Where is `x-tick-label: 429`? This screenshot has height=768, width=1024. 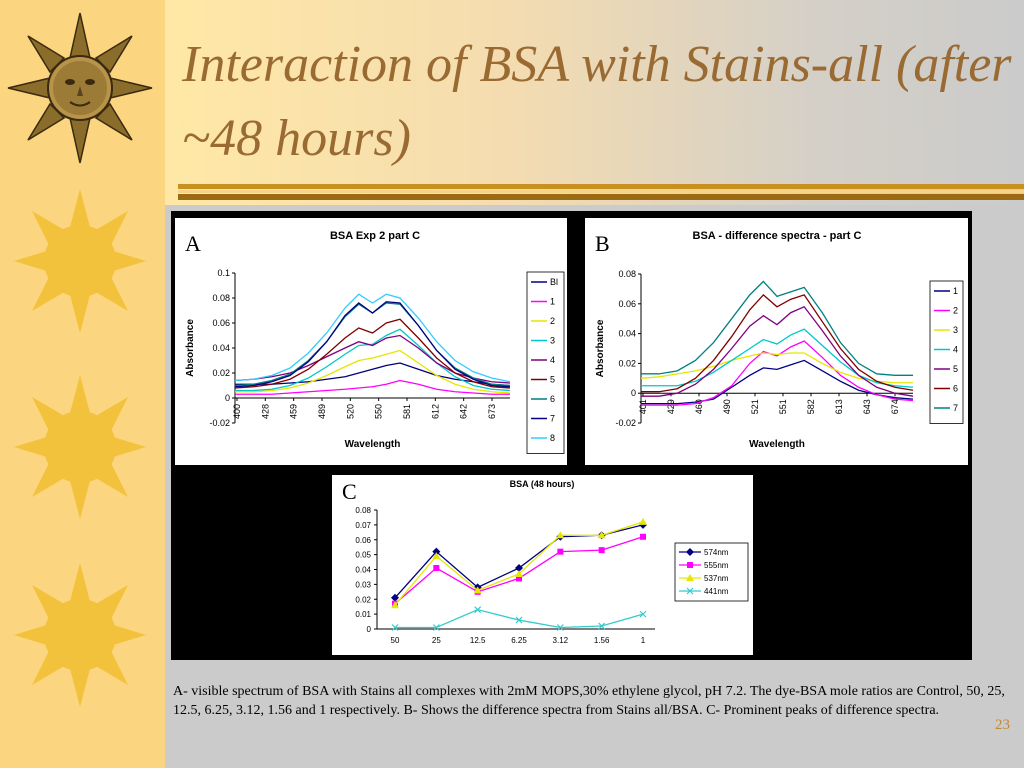 x-tick-label: 429 is located at coordinates (671, 406).